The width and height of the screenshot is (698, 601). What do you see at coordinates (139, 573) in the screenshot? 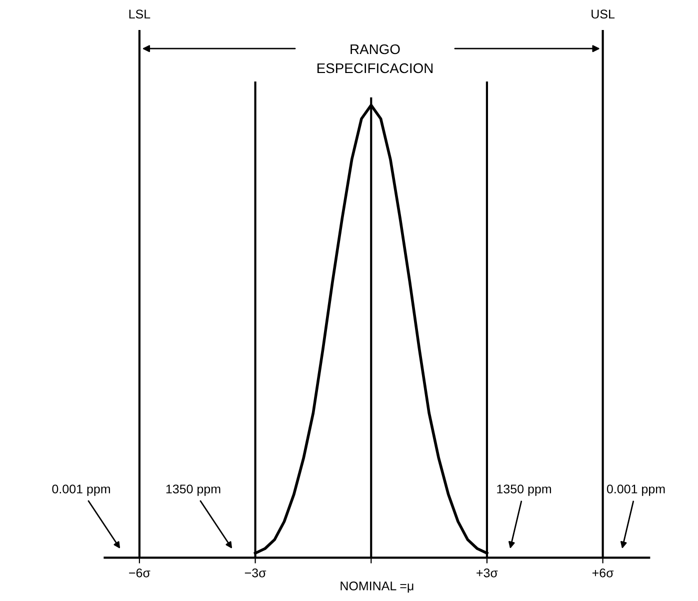
I see `x-tick-label: −6σ` at bounding box center [139, 573].